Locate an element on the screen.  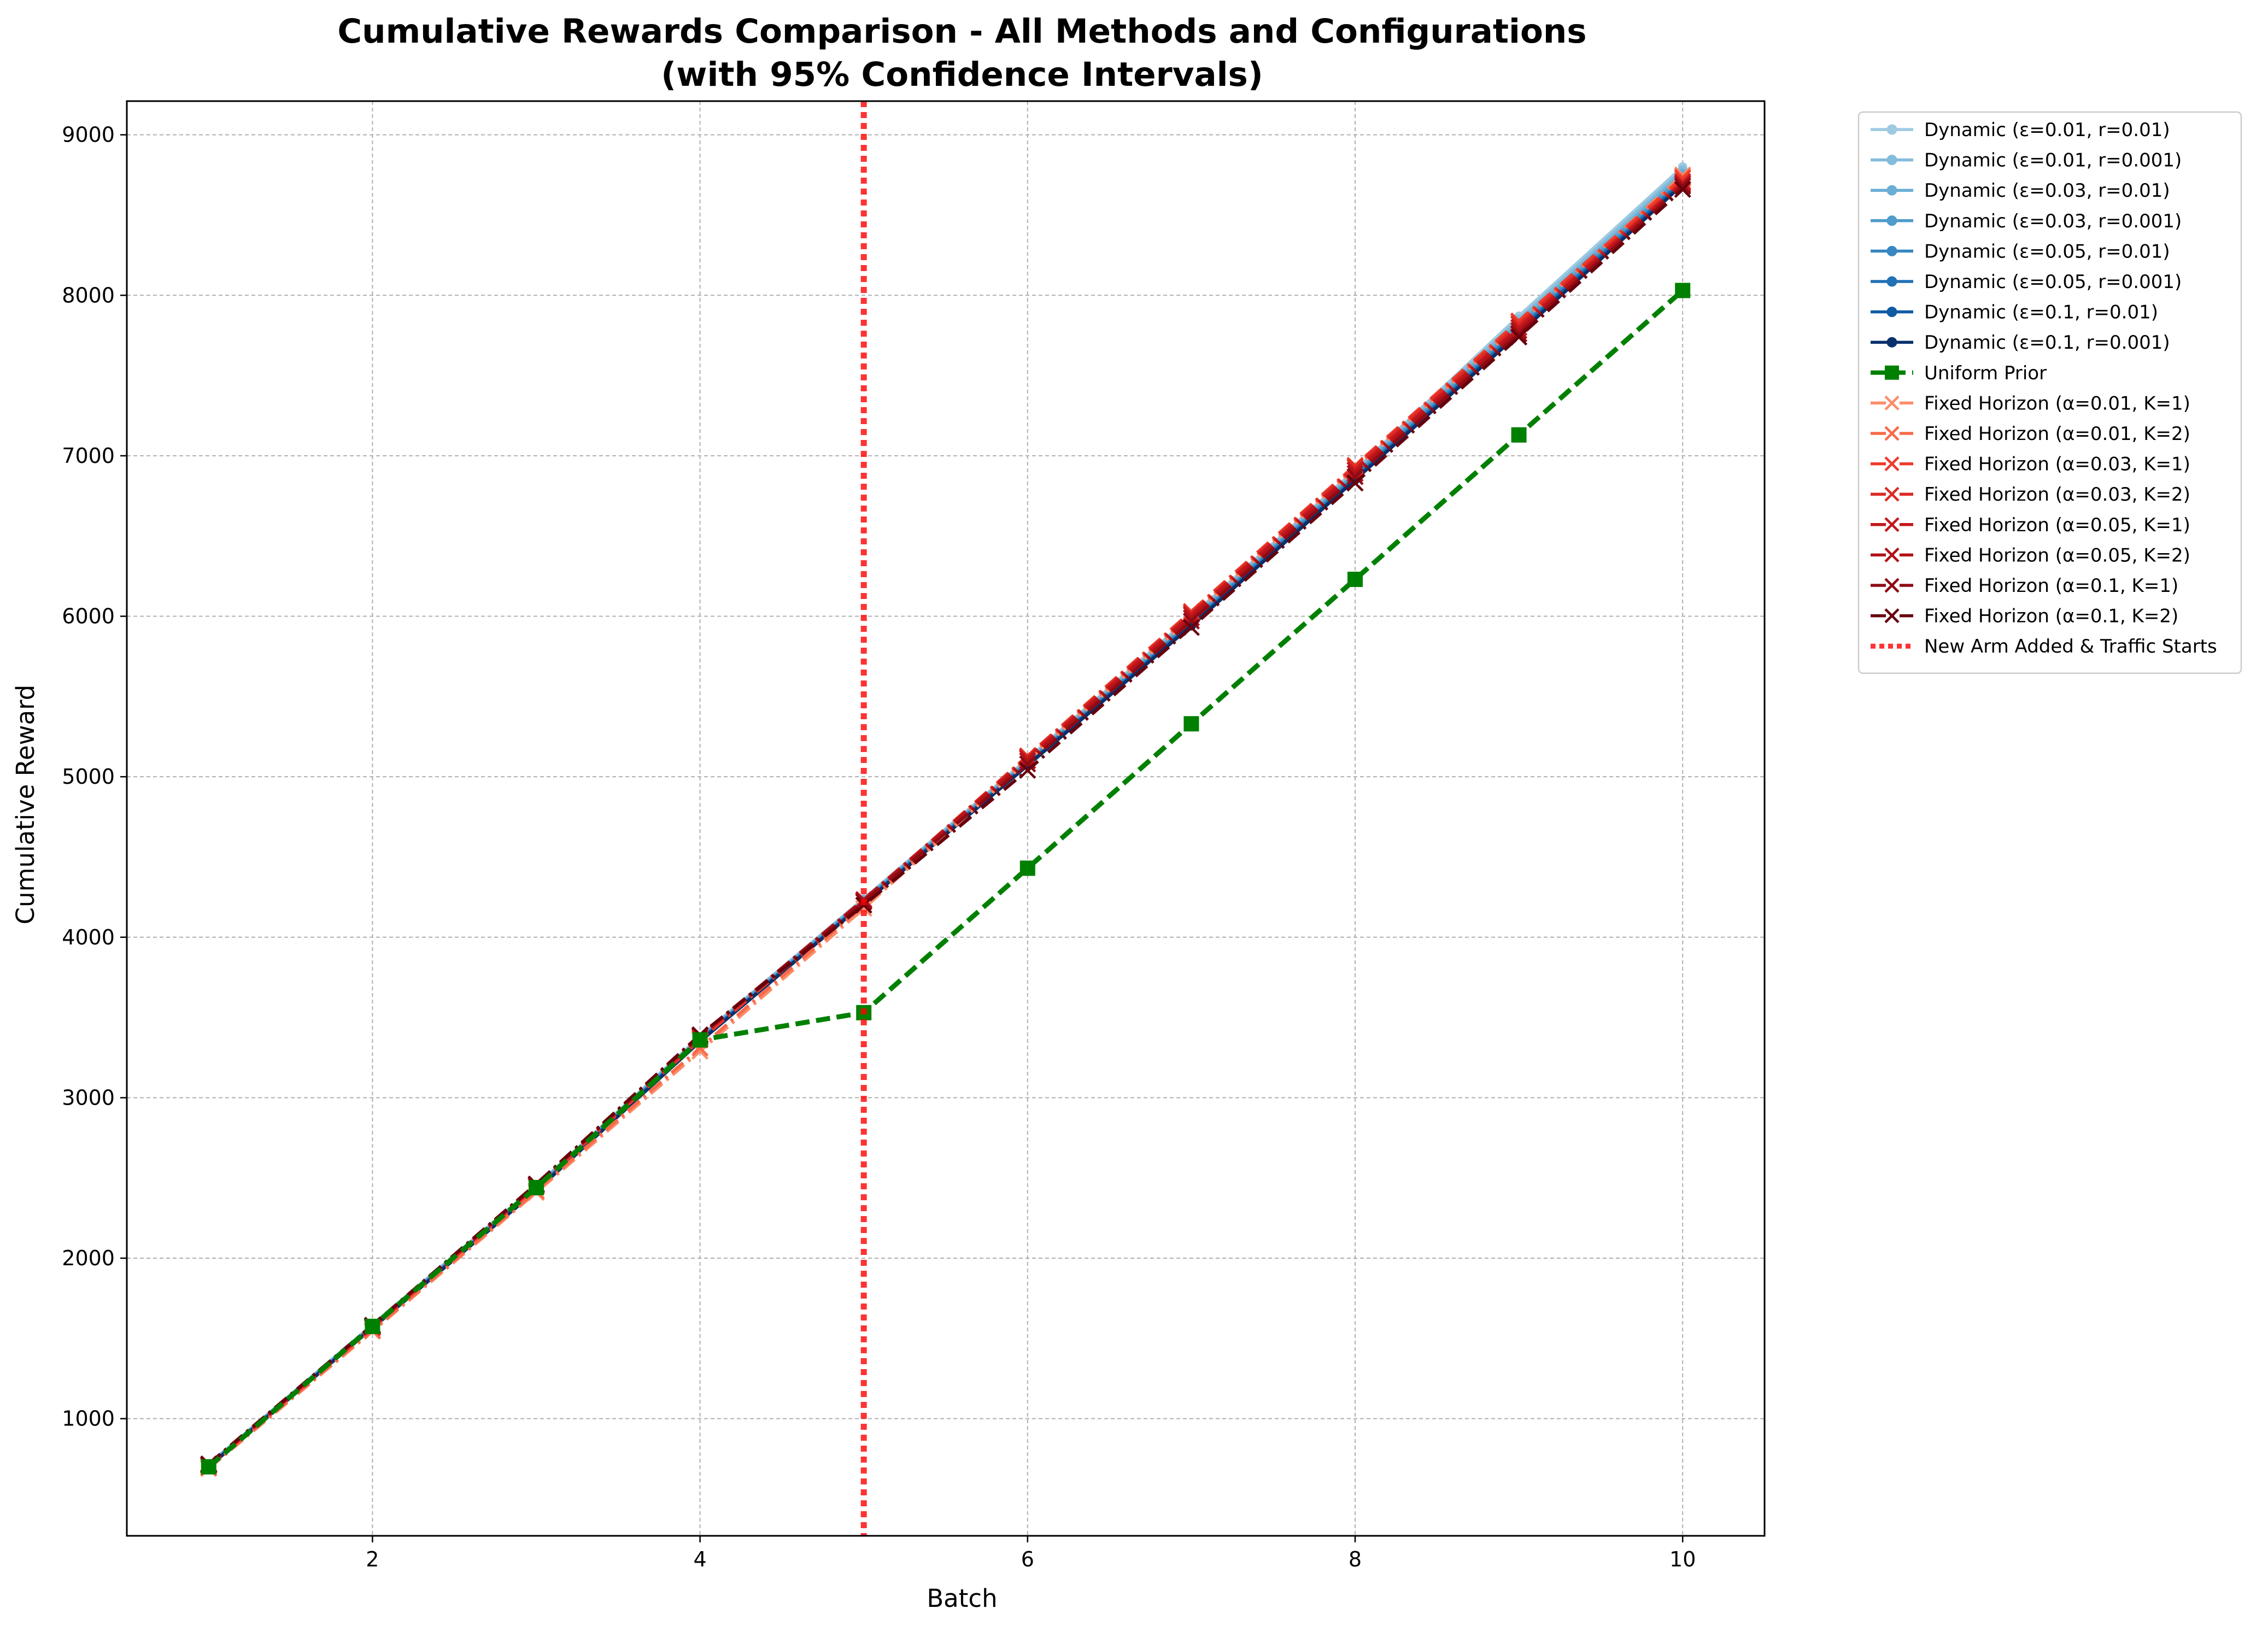
legend-entry: Fixed Horizon (α=0.1, K=1) is located at coordinates (2024, 586).